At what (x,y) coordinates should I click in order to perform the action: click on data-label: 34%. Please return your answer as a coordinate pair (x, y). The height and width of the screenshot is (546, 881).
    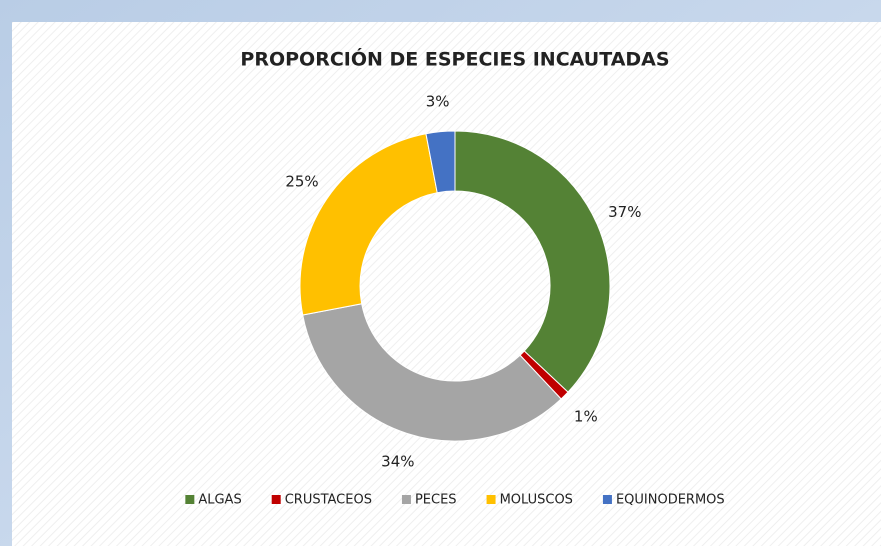
    Looking at the image, I should click on (397, 461).